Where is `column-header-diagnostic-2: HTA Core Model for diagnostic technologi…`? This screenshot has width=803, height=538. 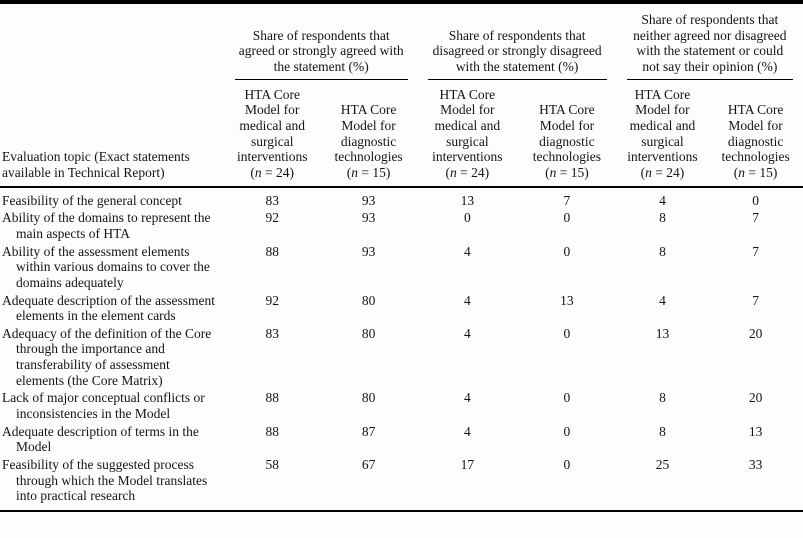 column-header-diagnostic-2: HTA Core Model for diagnostic technologi… is located at coordinates (567, 133).